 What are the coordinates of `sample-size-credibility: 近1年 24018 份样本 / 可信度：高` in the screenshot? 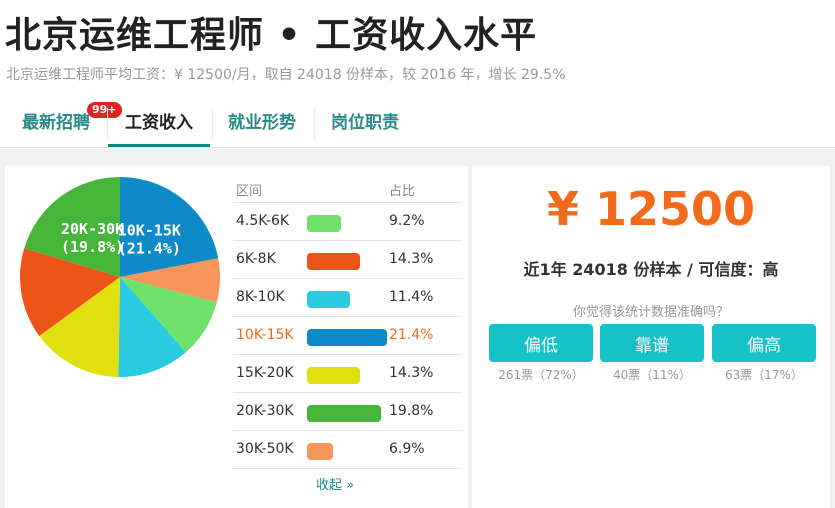 It's located at (651, 269).